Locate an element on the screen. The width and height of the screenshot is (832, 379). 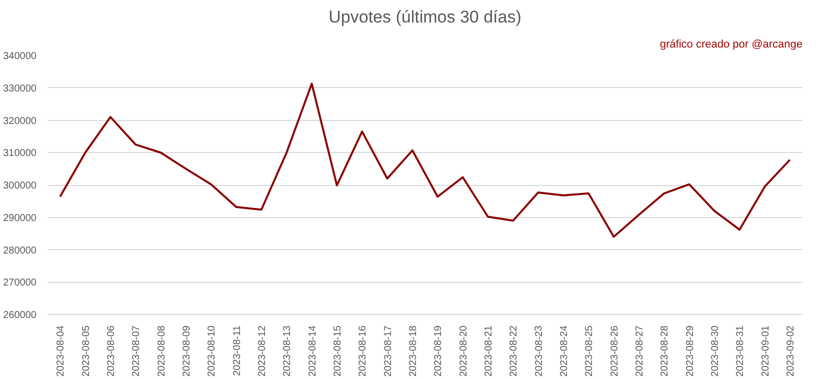
x-tick-label: 2023-08-19 is located at coordinates (438, 351).